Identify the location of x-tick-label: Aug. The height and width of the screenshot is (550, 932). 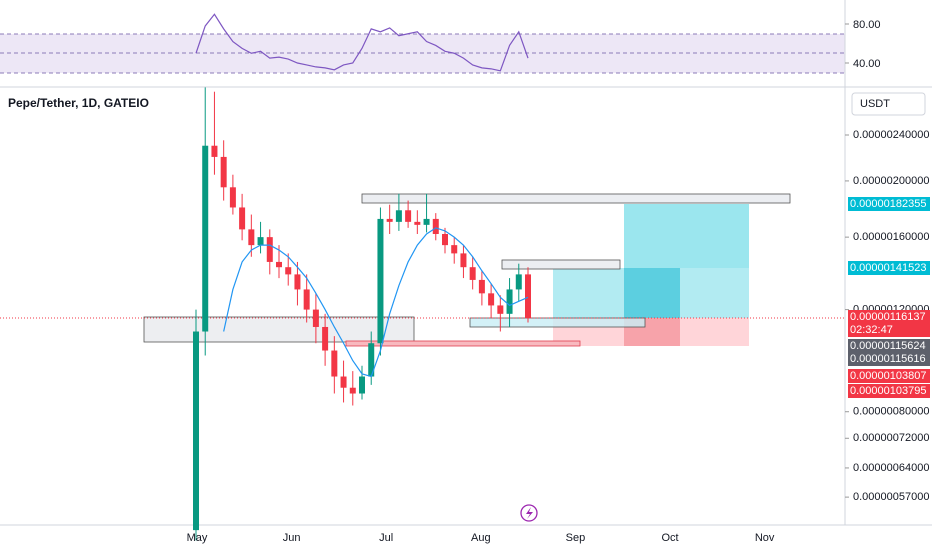
(481, 538).